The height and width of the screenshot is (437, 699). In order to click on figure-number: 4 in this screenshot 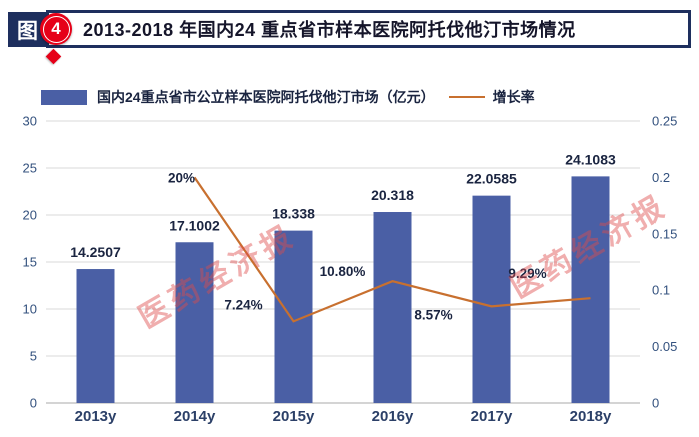, I will do `click(56, 29)`.